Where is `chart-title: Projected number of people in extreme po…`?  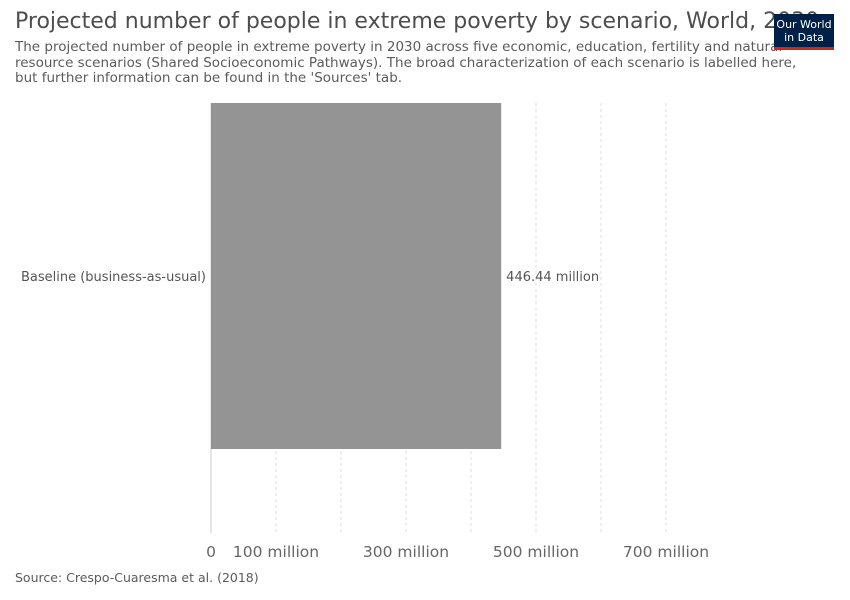
chart-title: Projected number of people in extreme po… is located at coordinates (417, 21).